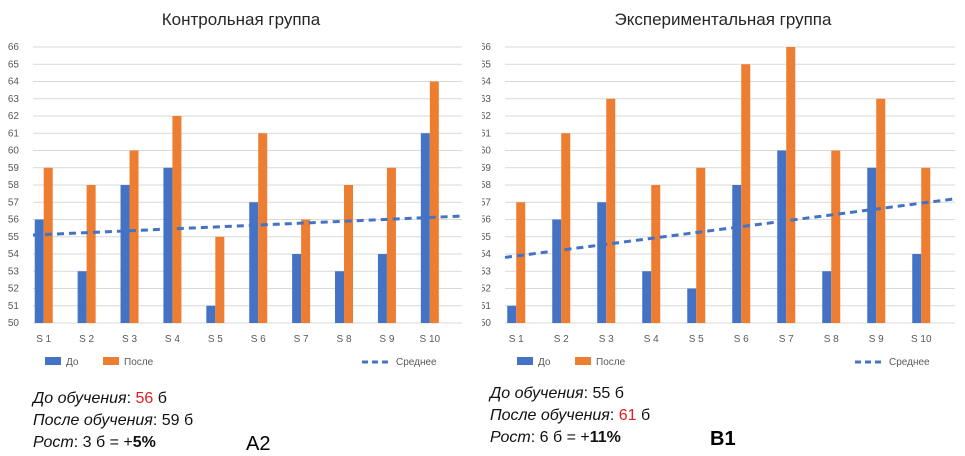 The image size is (965, 456). I want to click on before-value: 56, so click(144, 398).